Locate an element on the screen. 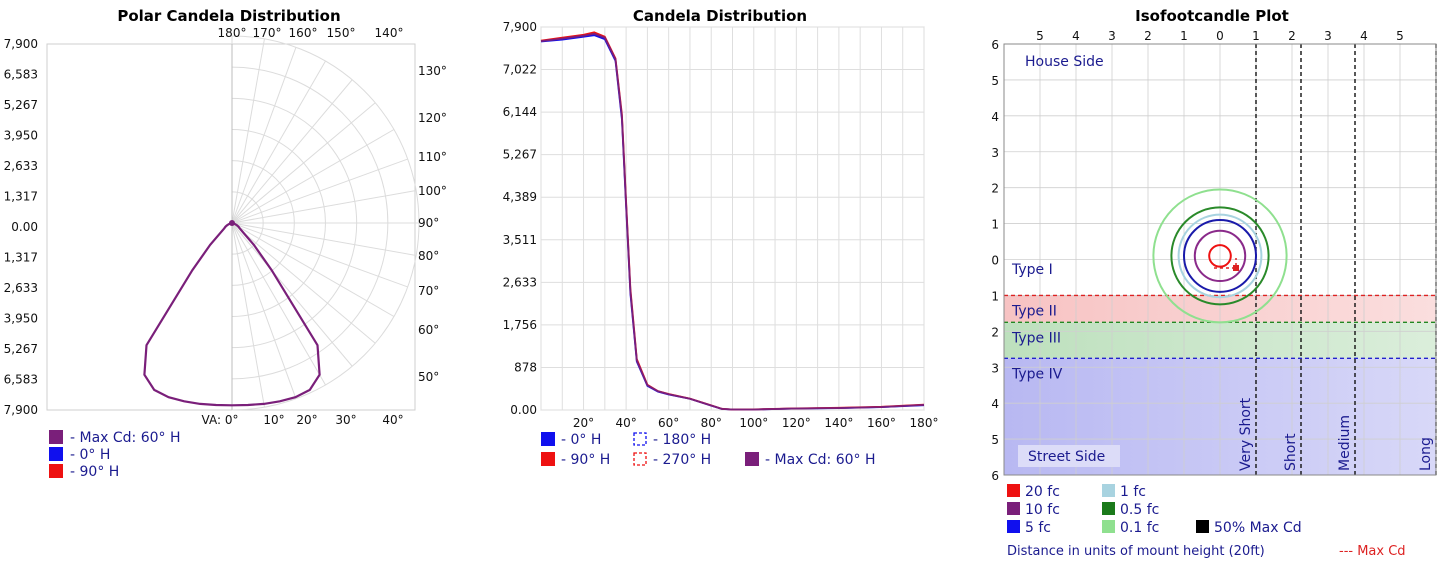  iso-x-tick: 3 is located at coordinates (1328, 36).